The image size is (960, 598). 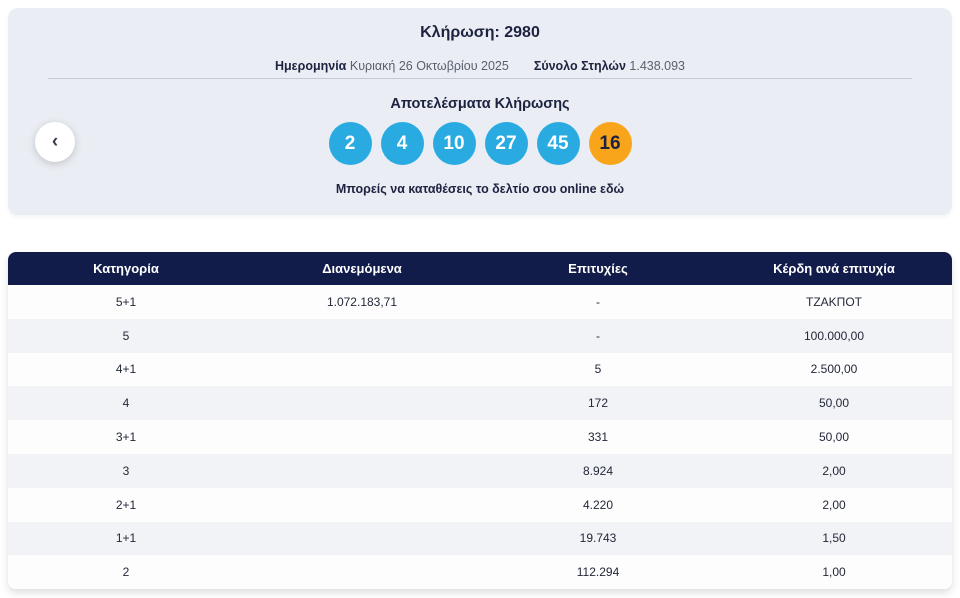 I want to click on chevron-left-icon: ‹, so click(x=55, y=141).